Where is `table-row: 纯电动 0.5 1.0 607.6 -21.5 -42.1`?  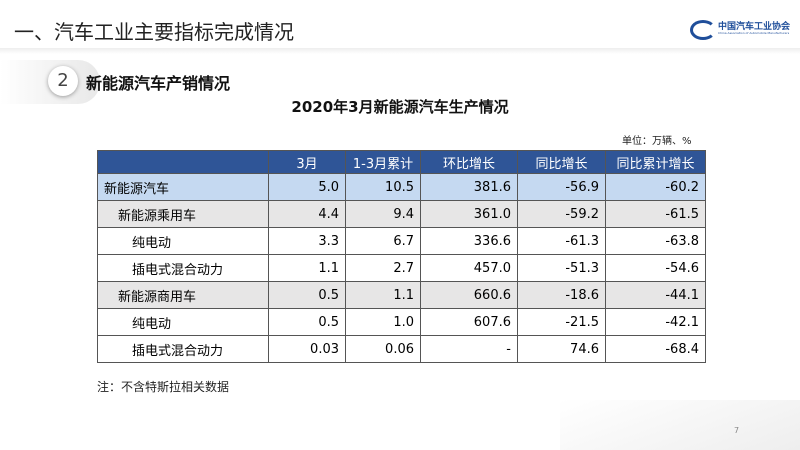
table-row: 纯电动 0.5 1.0 607.6 -21.5 -42.1 is located at coordinates (401, 322).